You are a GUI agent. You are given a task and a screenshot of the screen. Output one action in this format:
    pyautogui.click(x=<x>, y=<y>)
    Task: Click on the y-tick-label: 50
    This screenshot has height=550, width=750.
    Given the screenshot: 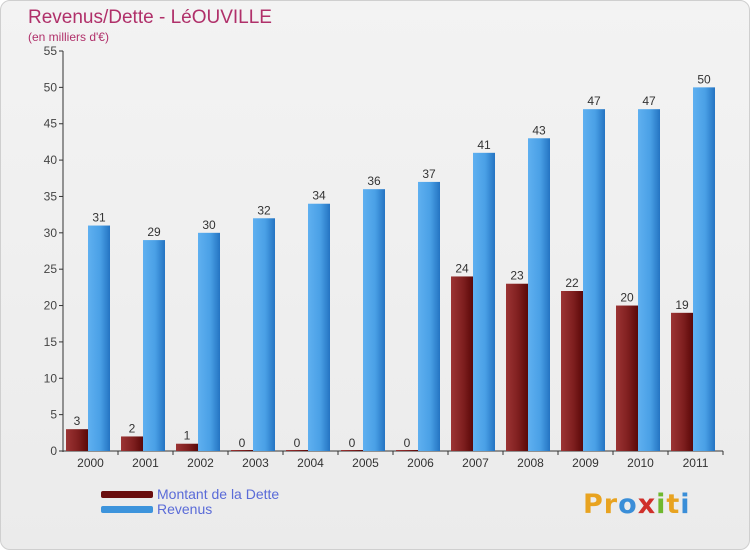 What is the action you would take?
    pyautogui.click(x=51, y=87)
    